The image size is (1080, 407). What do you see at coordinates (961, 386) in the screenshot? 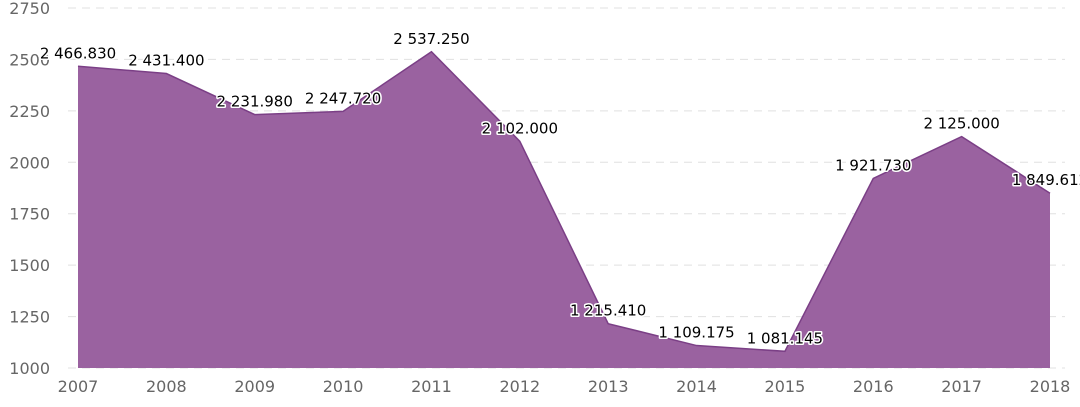
I see `x-tick-label: 2017` at bounding box center [961, 386].